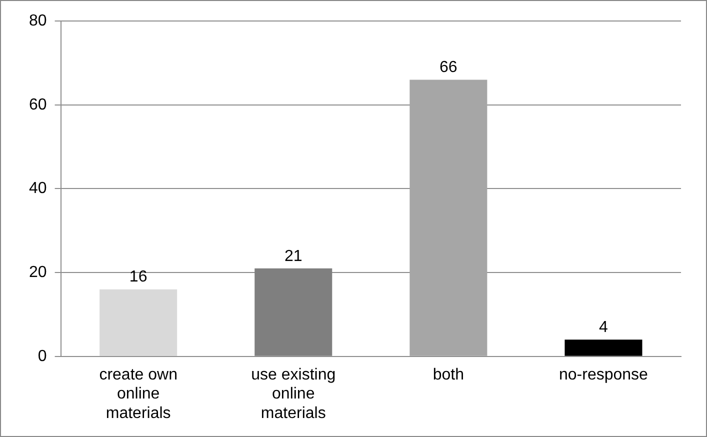 The image size is (707, 437). What do you see at coordinates (293, 394) in the screenshot?
I see `x-tick-label: use existing online materials` at bounding box center [293, 394].